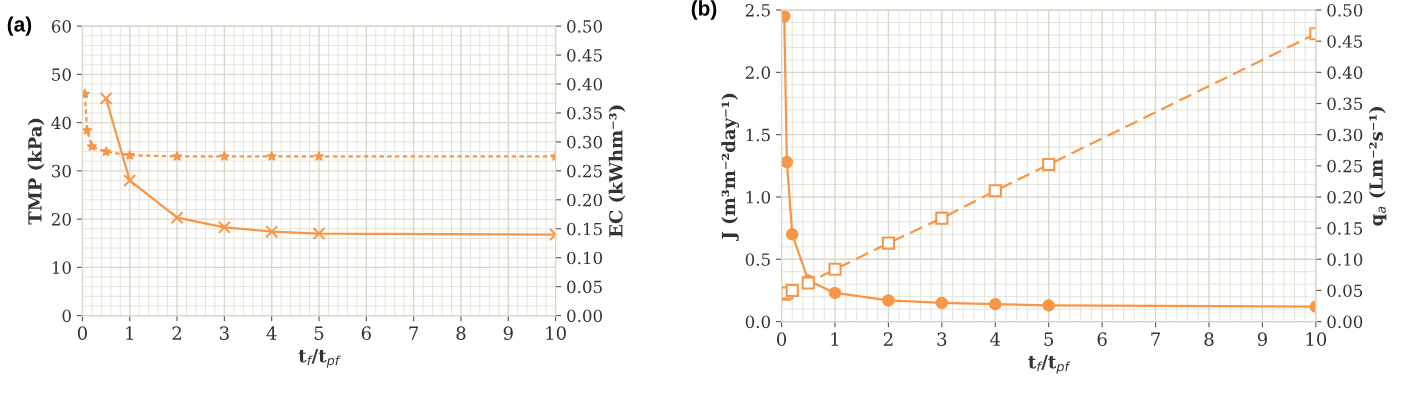  What do you see at coordinates (61, 267) in the screenshot?
I see `y-tick-label: 10` at bounding box center [61, 267].